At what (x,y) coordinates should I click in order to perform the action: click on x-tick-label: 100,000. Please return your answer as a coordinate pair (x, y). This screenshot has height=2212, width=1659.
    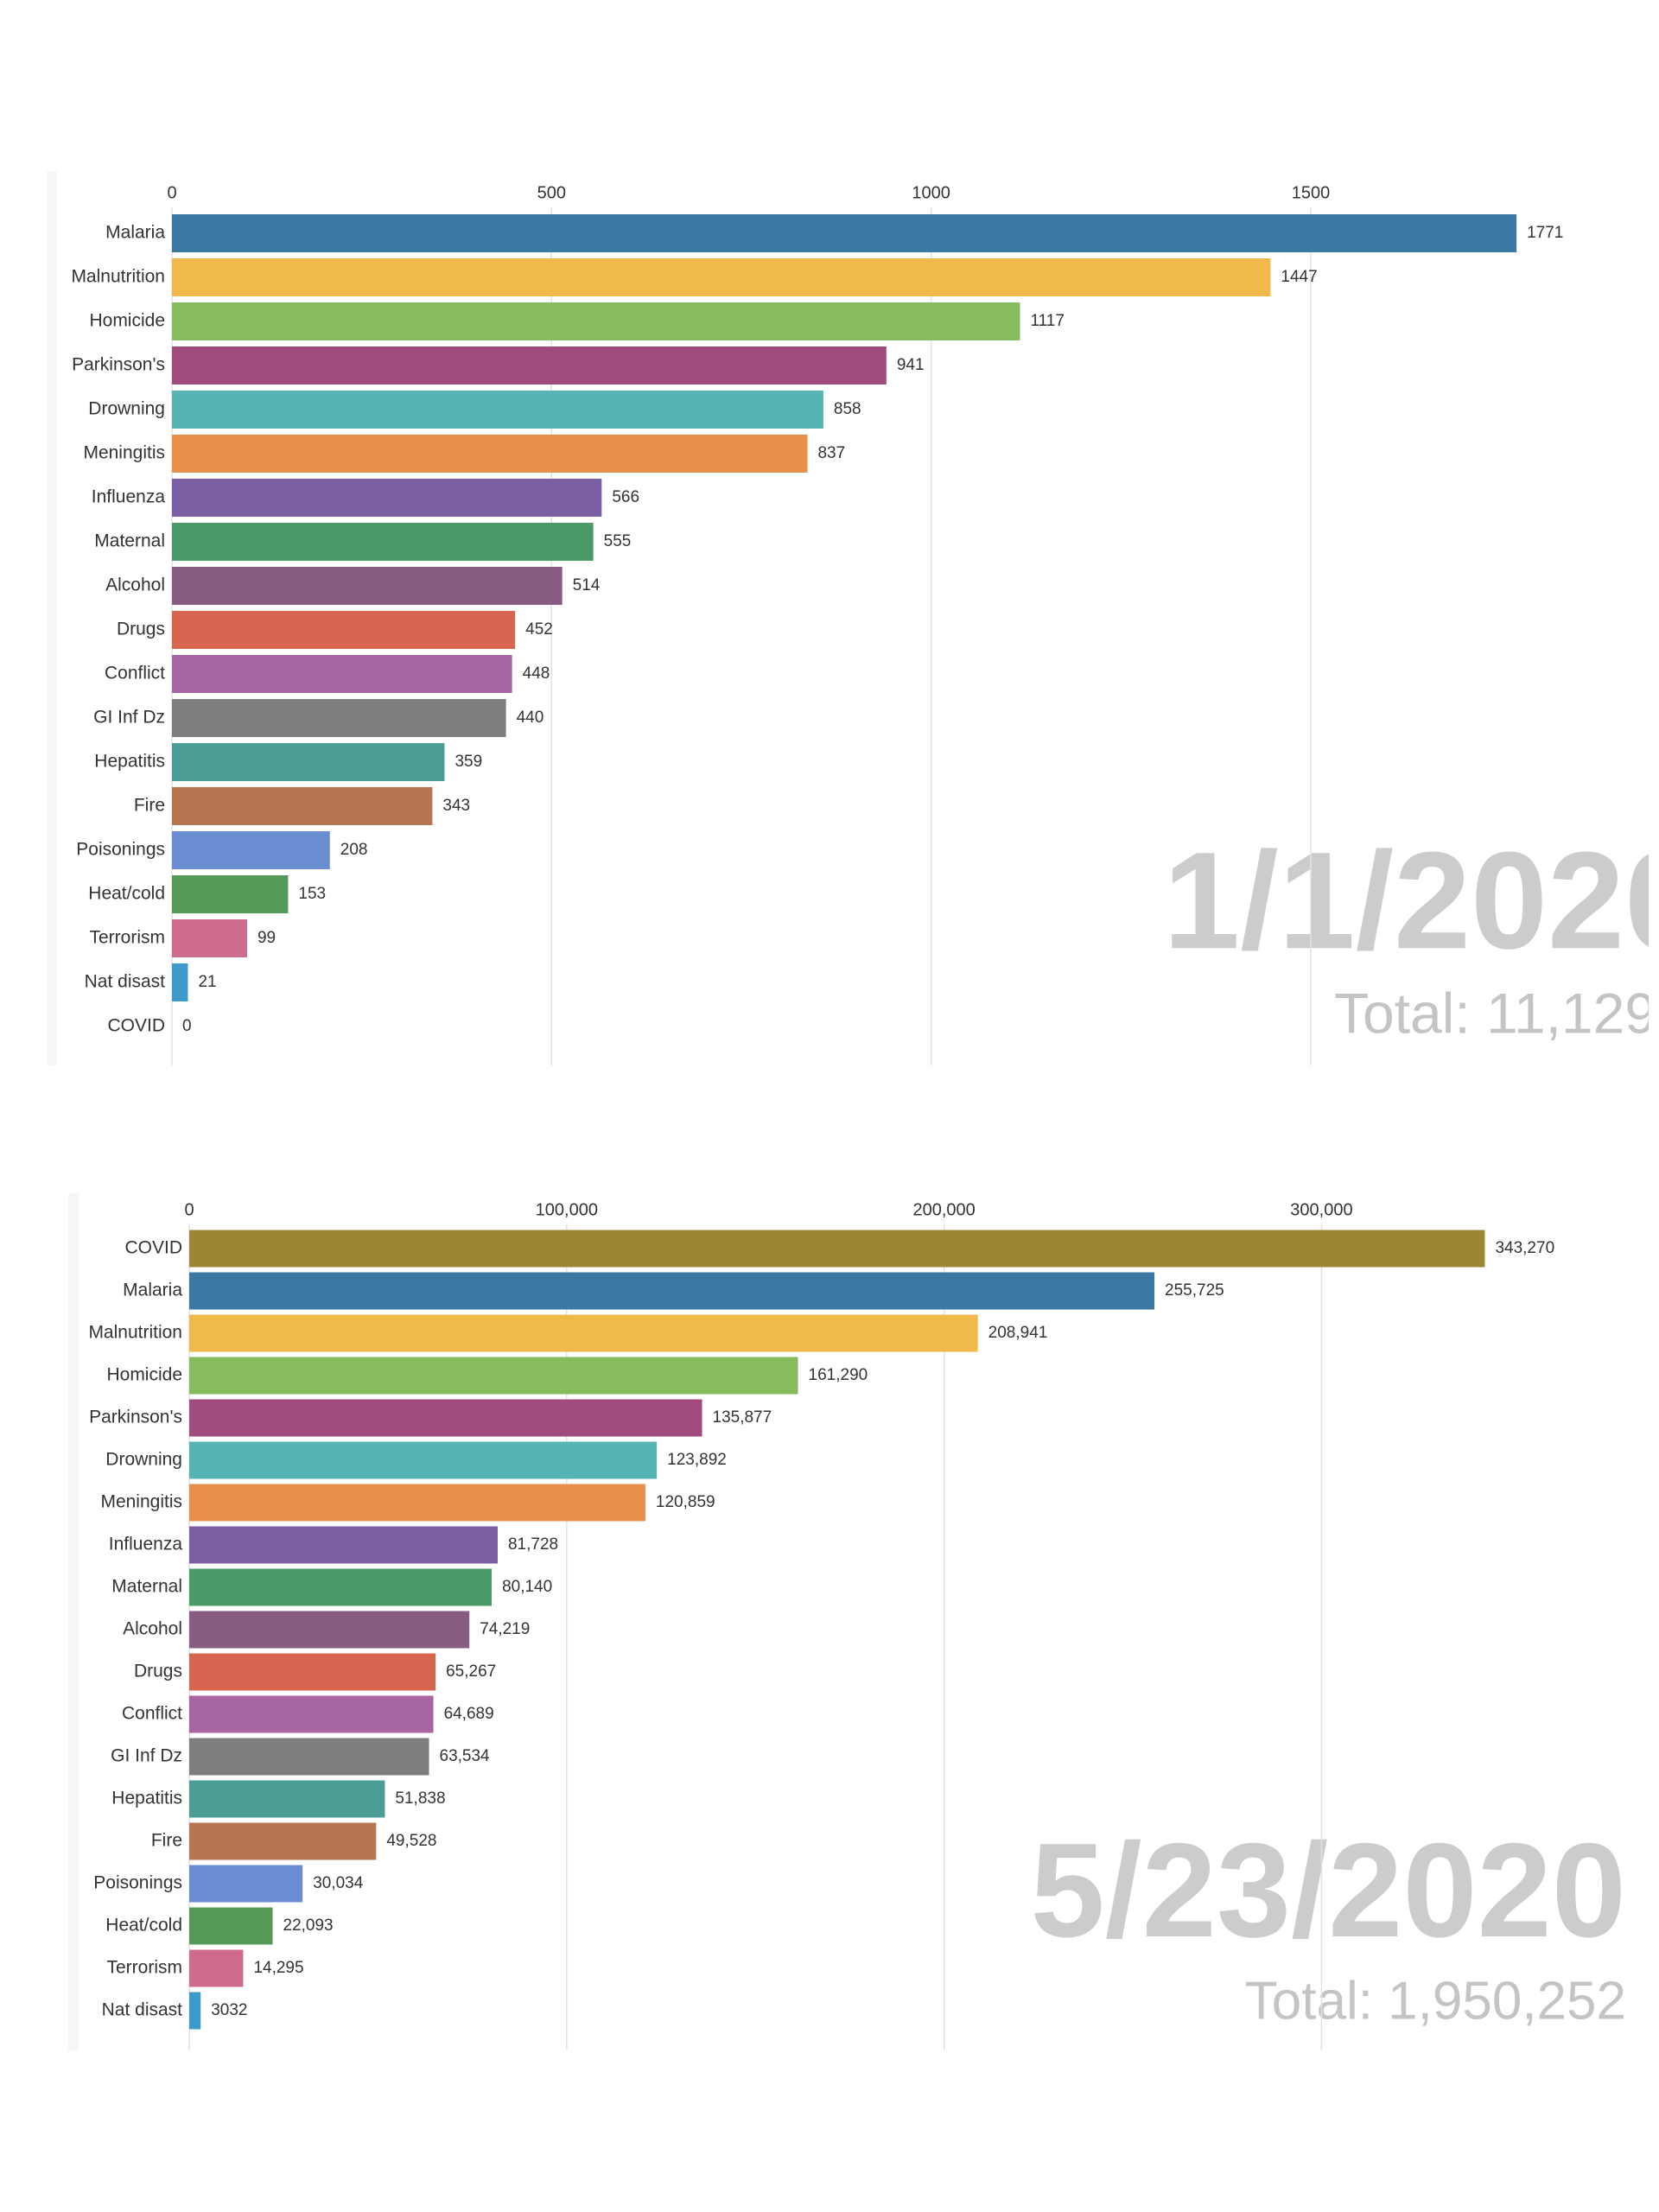
    Looking at the image, I should click on (567, 1209).